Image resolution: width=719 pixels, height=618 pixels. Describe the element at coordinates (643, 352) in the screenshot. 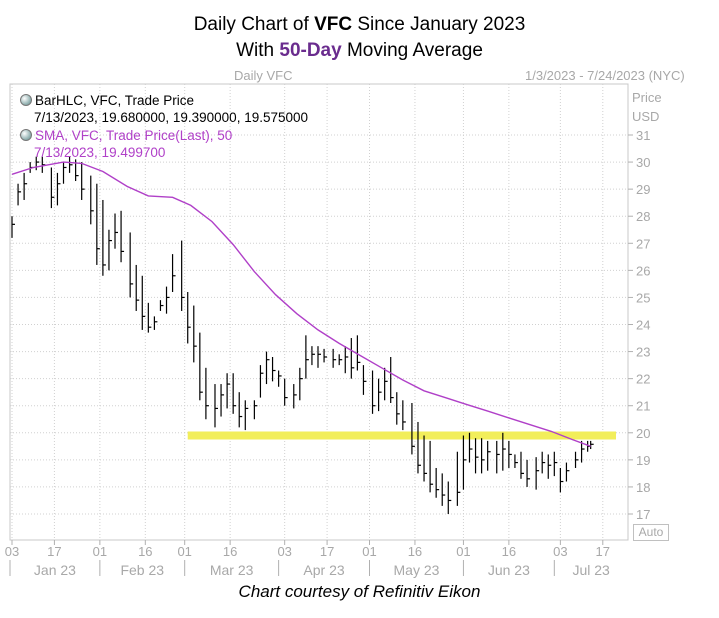

I see `y-tick-label: 23` at that location.